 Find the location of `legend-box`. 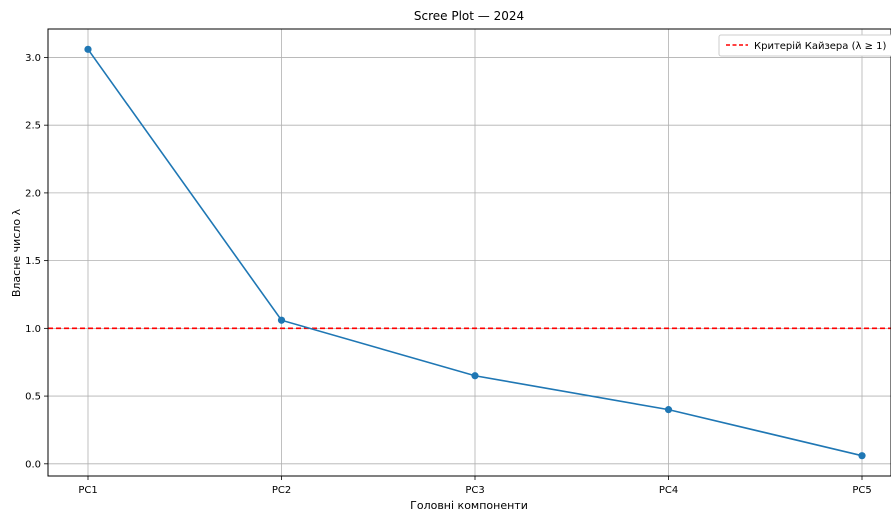

legend-box is located at coordinates (804, 45).